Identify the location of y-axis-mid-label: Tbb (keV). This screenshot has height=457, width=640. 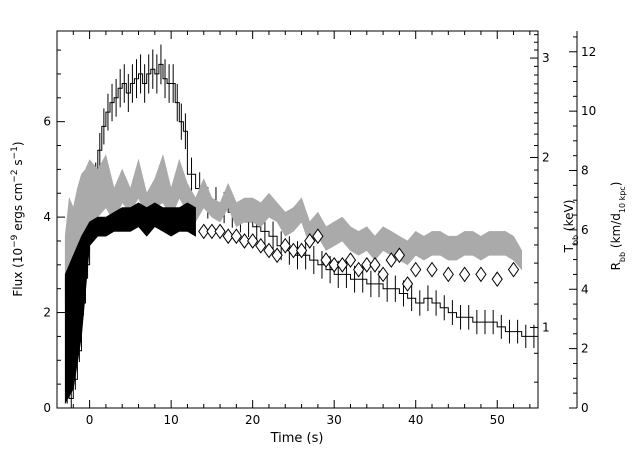
(571, 227).